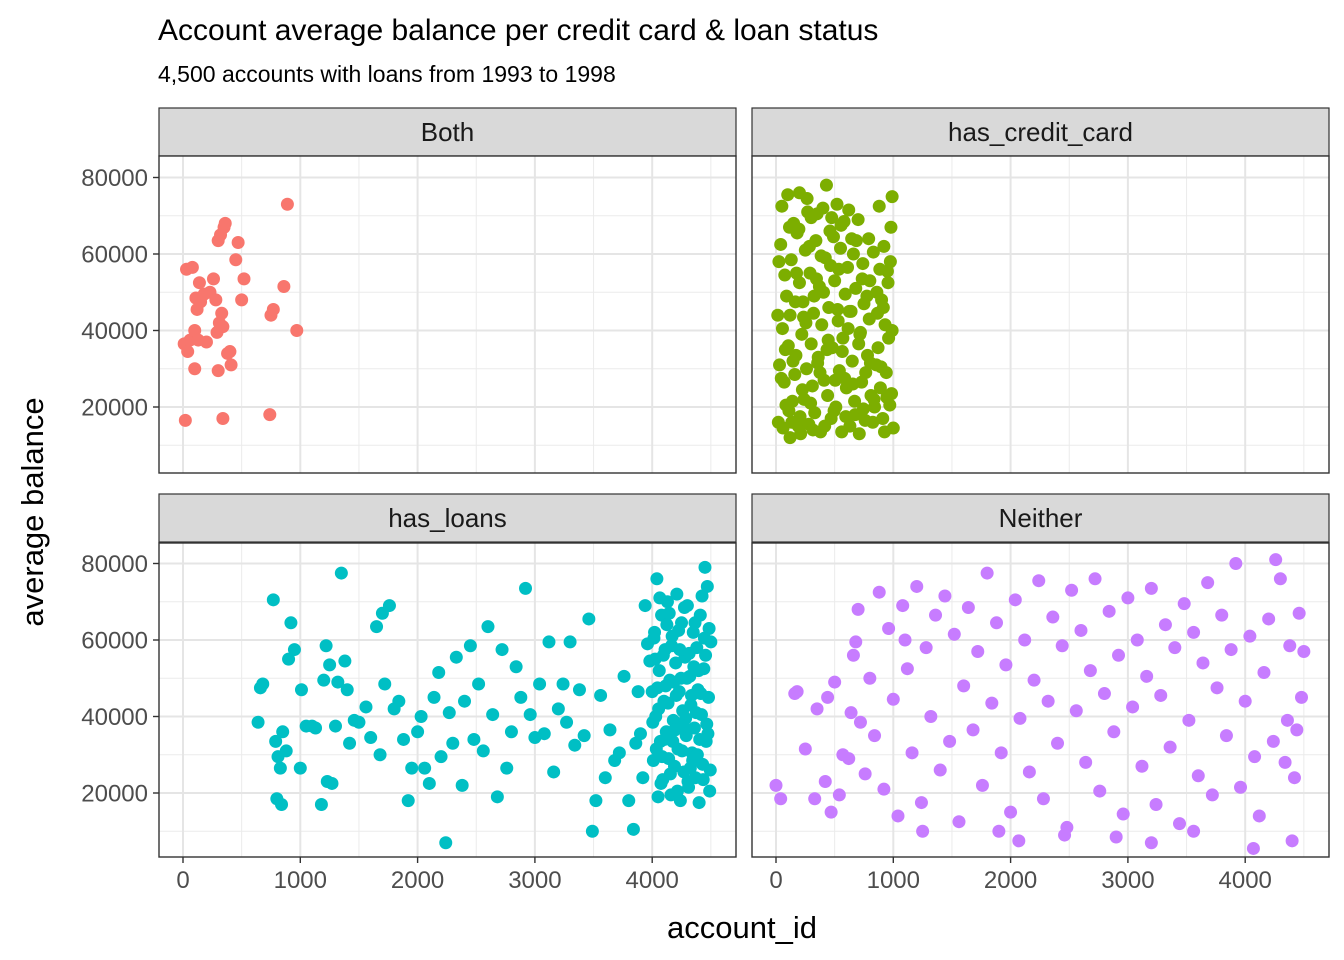 The image size is (1344, 960). What do you see at coordinates (893, 880) in the screenshot?
I see `x-tick-label: 1000` at bounding box center [893, 880].